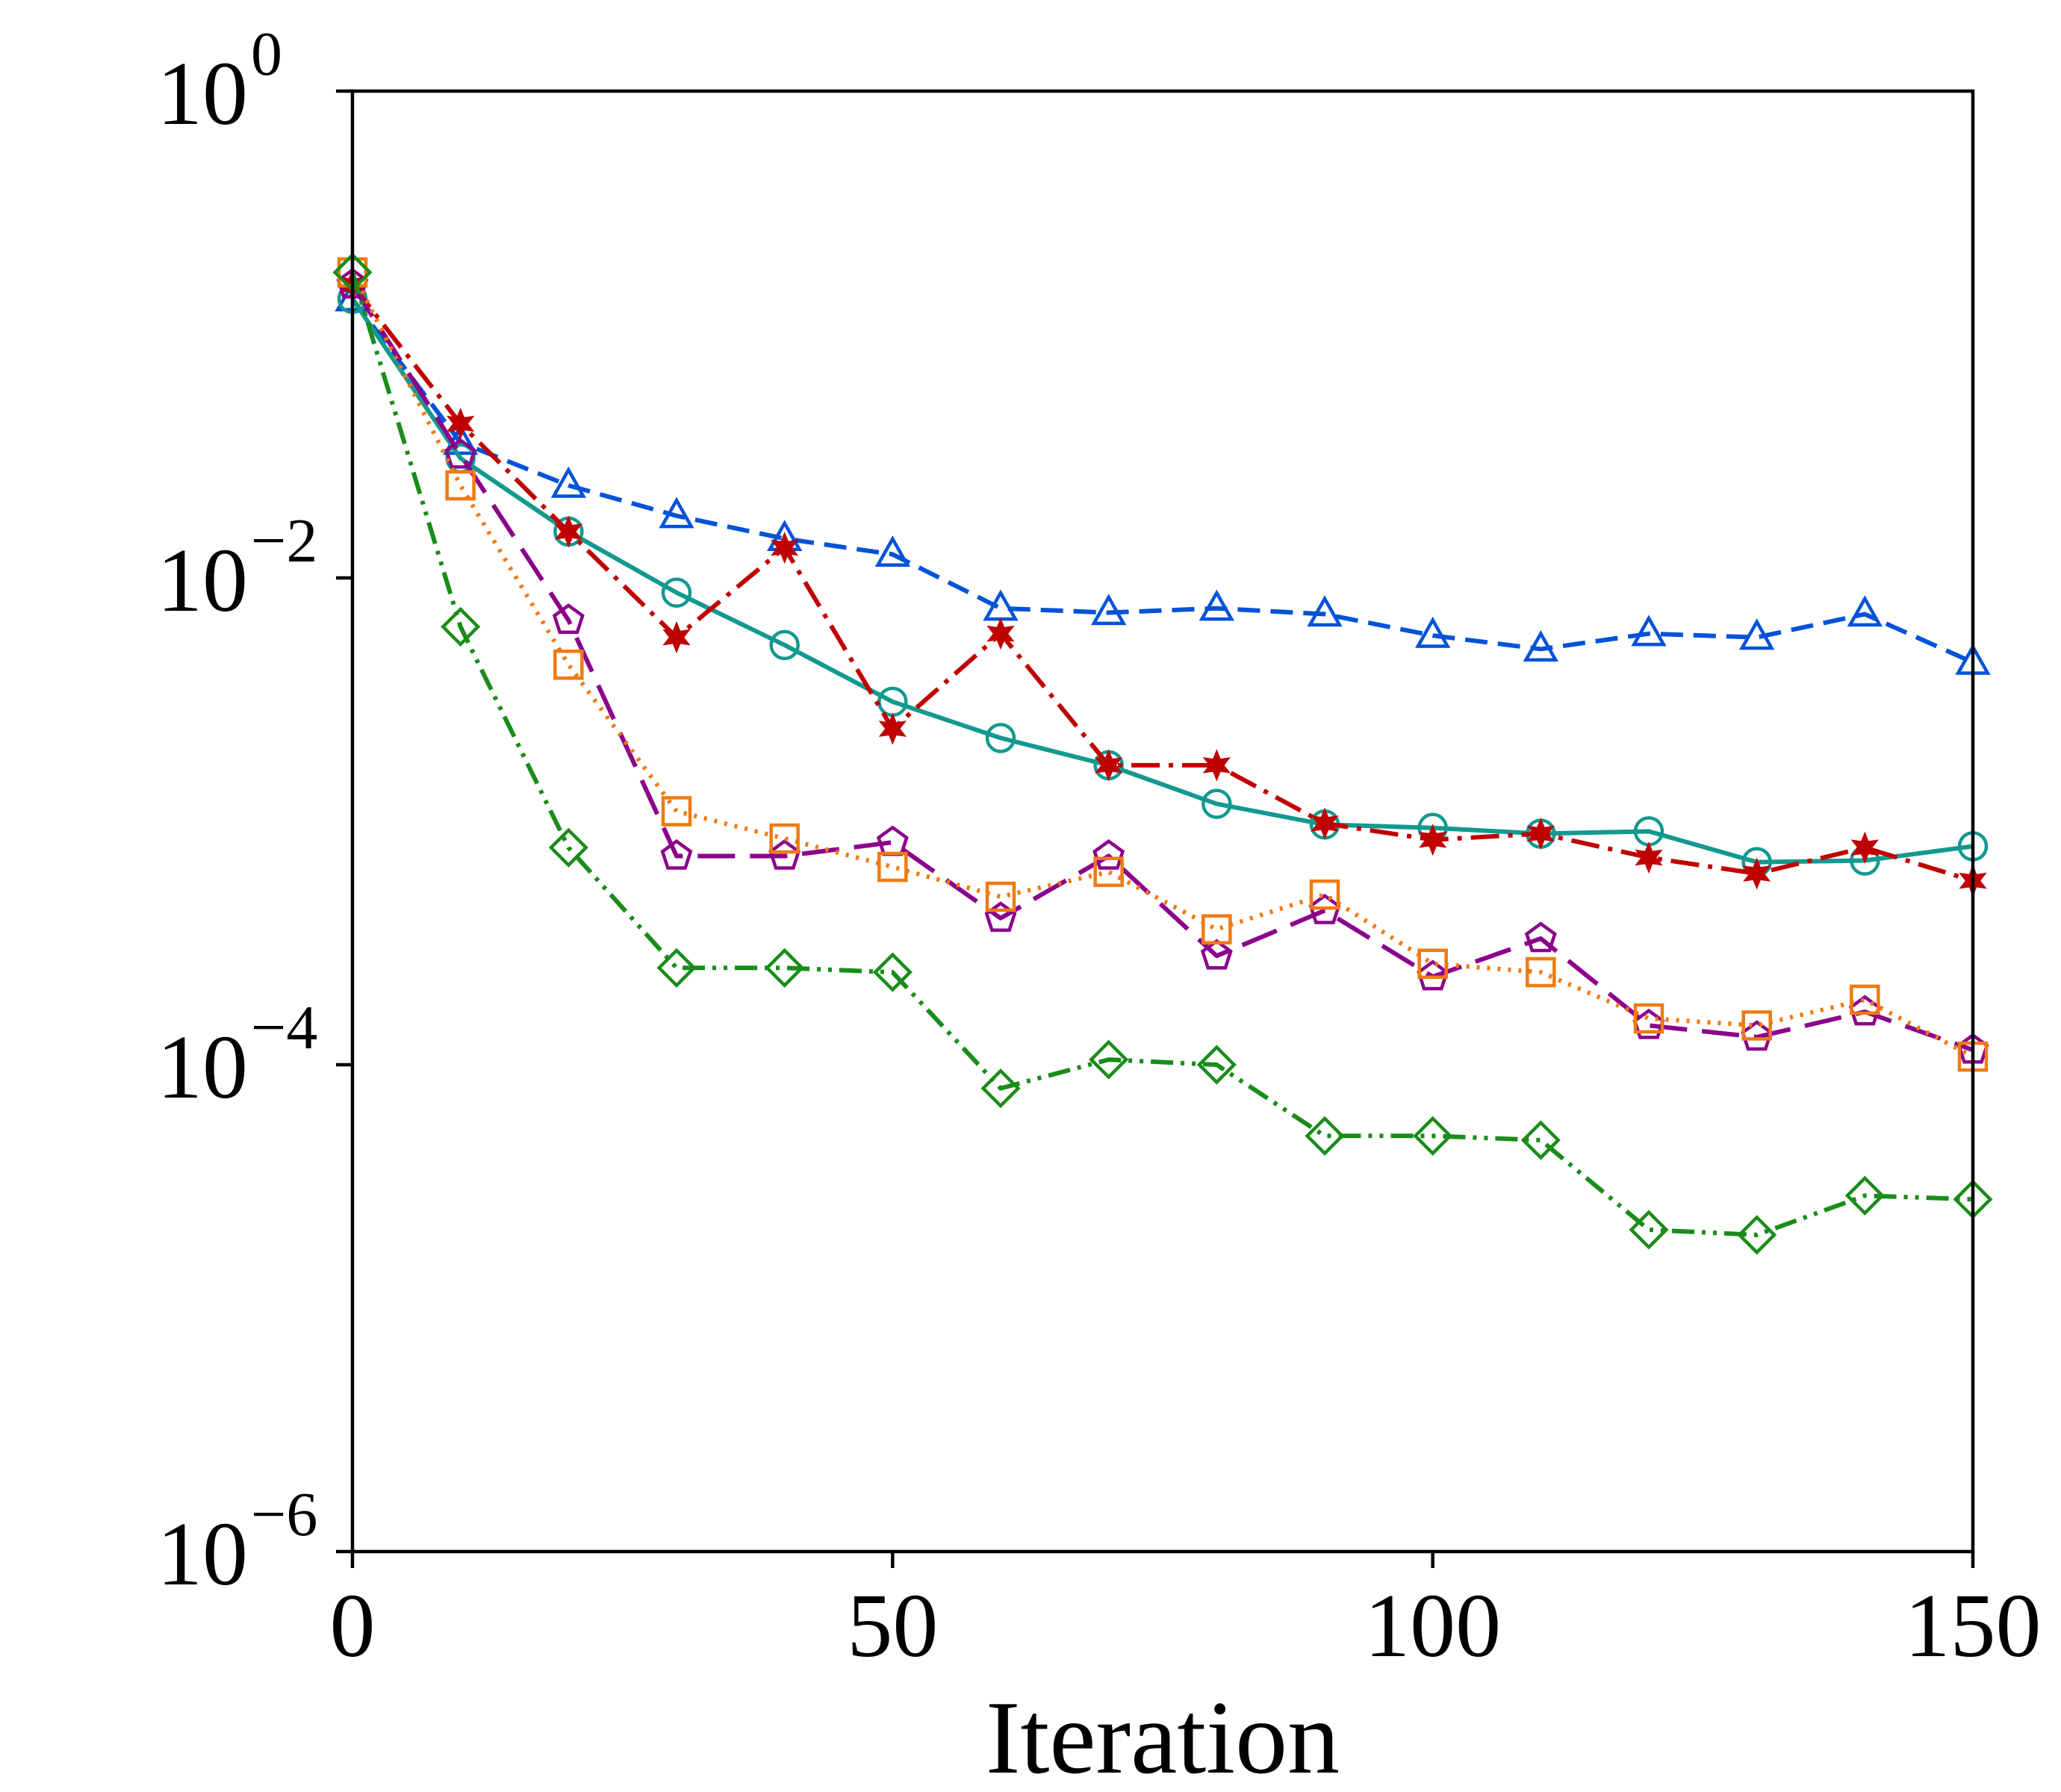 The width and height of the screenshot is (2061, 1792). I want to click on x-tick-label: 0, so click(353, 1625).